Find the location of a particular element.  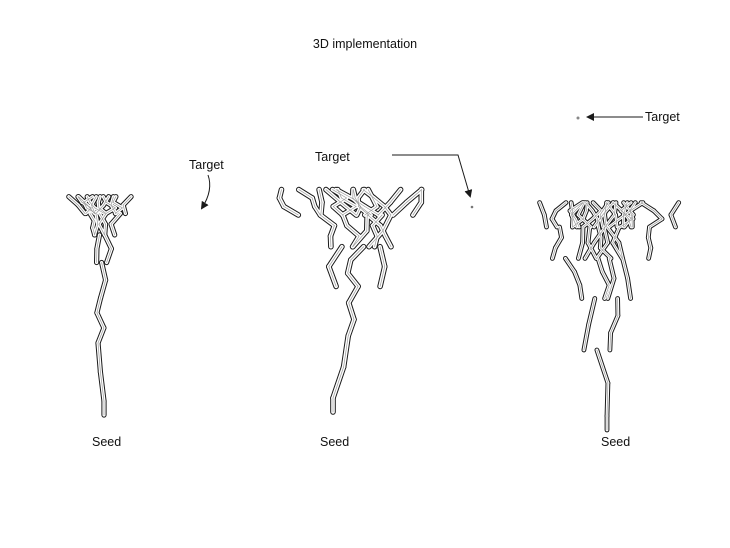

branching-structure-dense is located at coordinates (100, 306).